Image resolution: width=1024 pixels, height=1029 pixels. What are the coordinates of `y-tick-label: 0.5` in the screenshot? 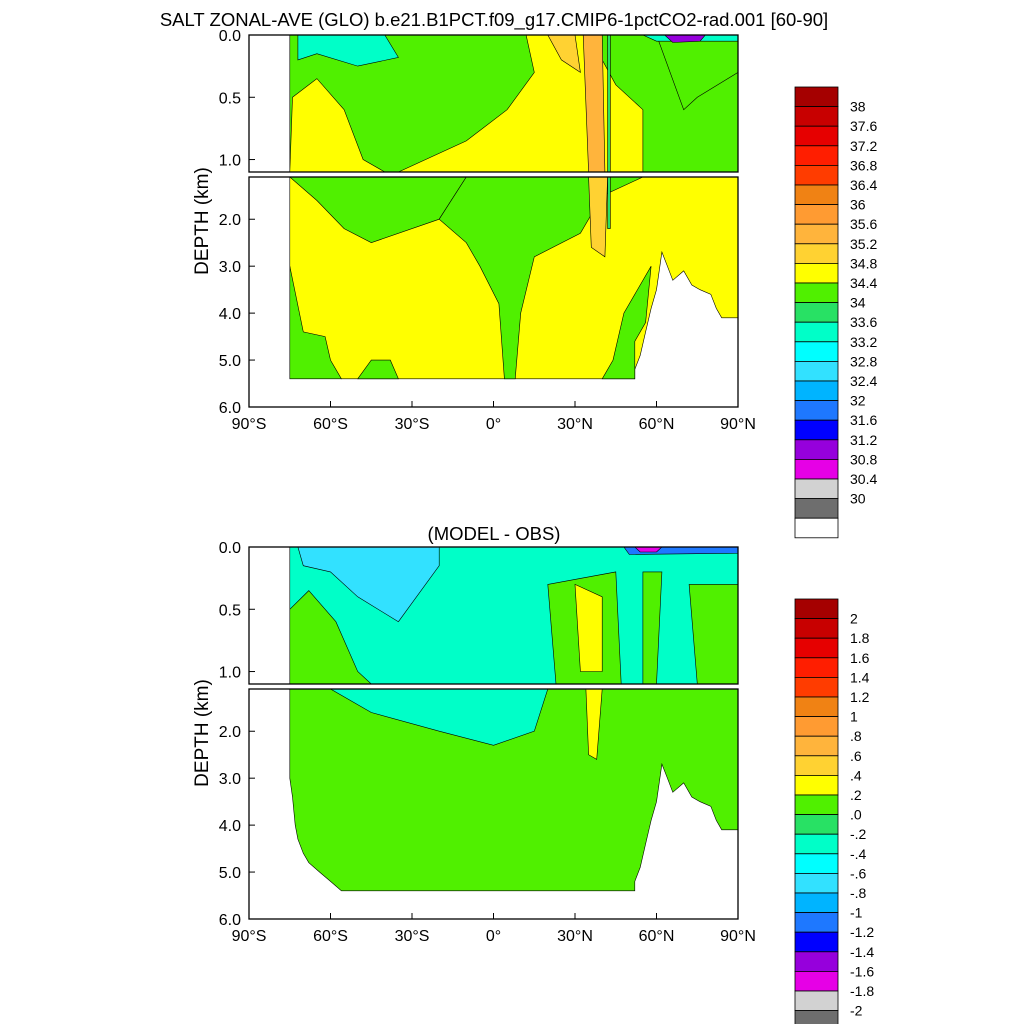 It's located at (230, 610).